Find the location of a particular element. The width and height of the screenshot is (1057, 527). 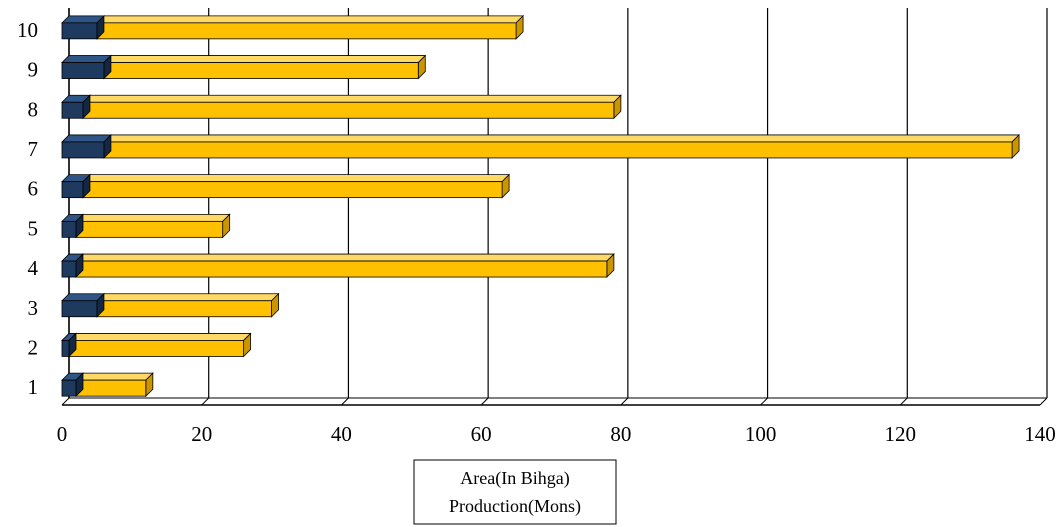

y-tick-label: 4 is located at coordinates (33, 268).